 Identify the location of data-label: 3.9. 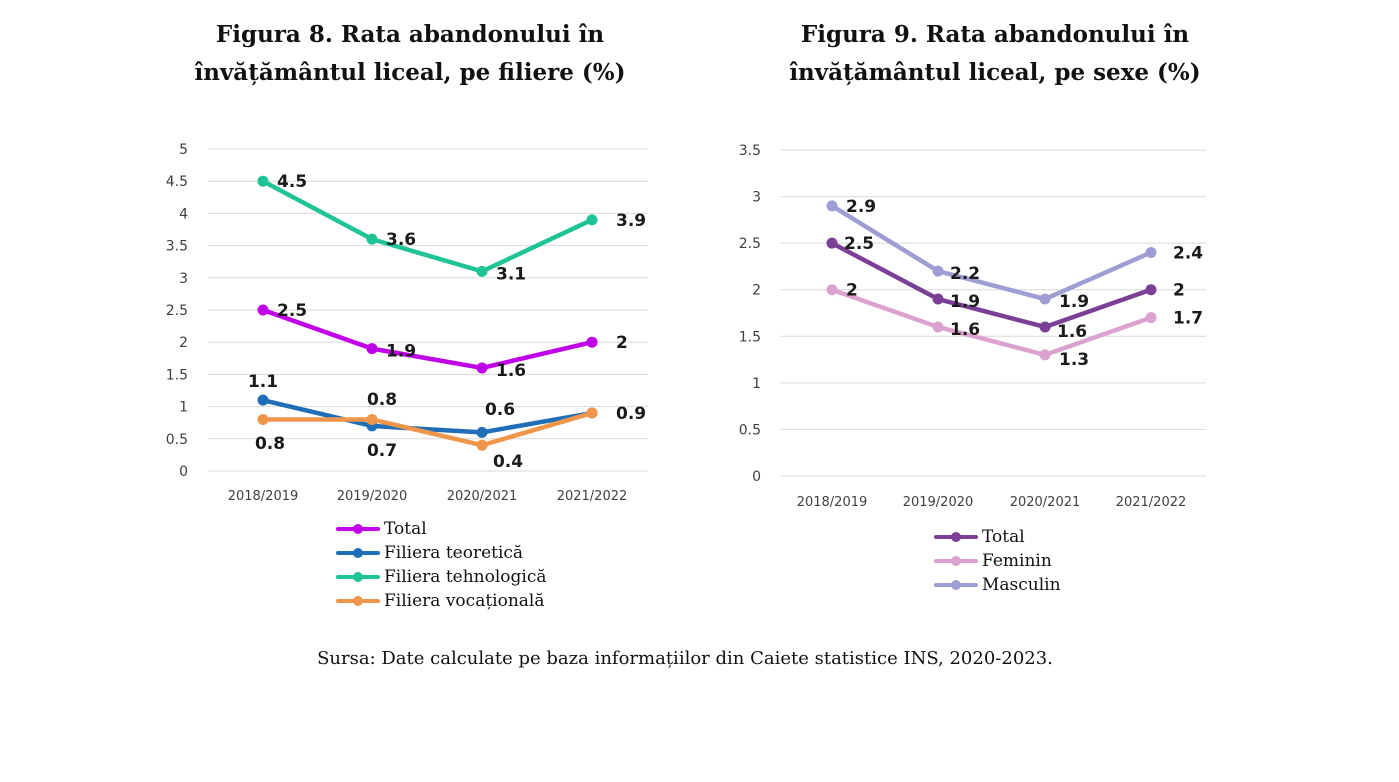
(631, 221).